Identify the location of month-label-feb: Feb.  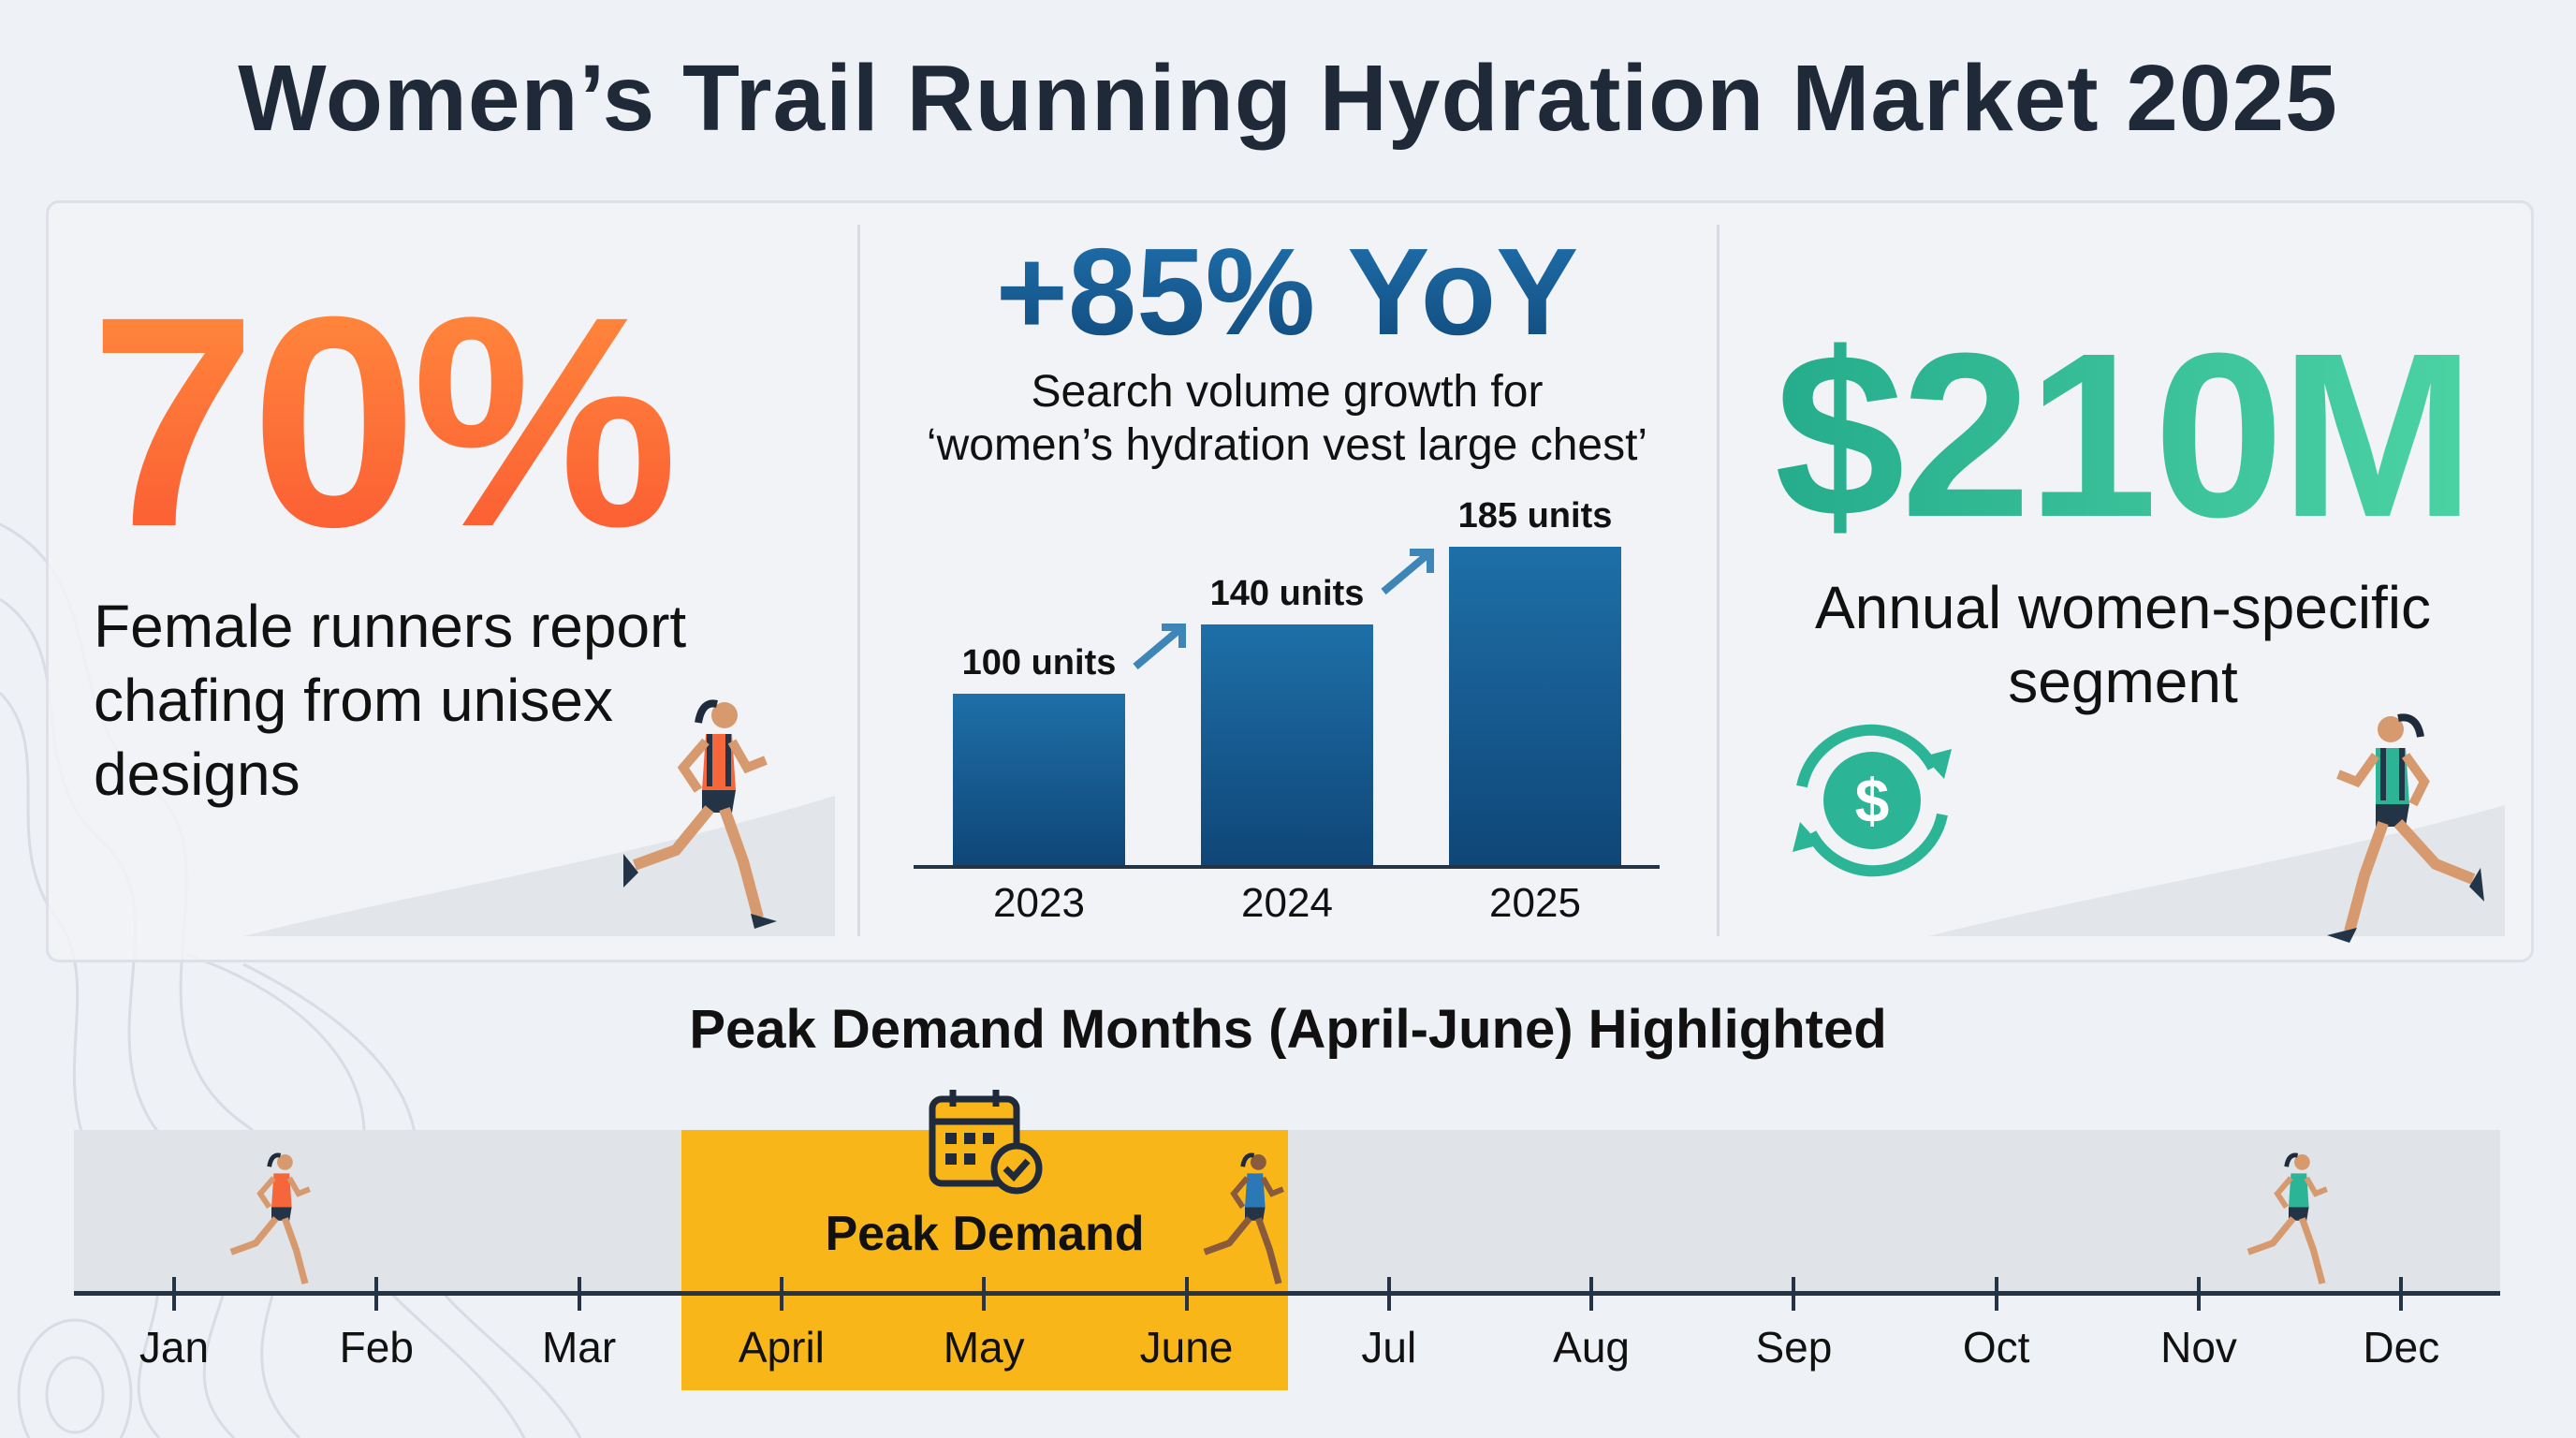
(376, 1347).